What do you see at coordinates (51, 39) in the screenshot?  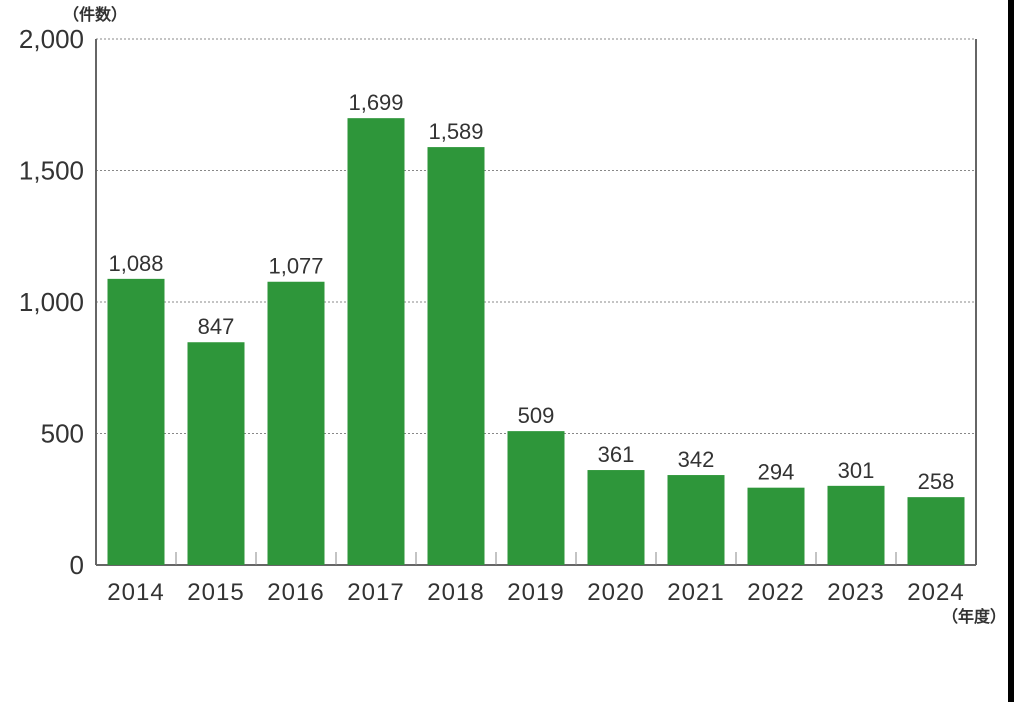 I see `y-tick-label: 2,000` at bounding box center [51, 39].